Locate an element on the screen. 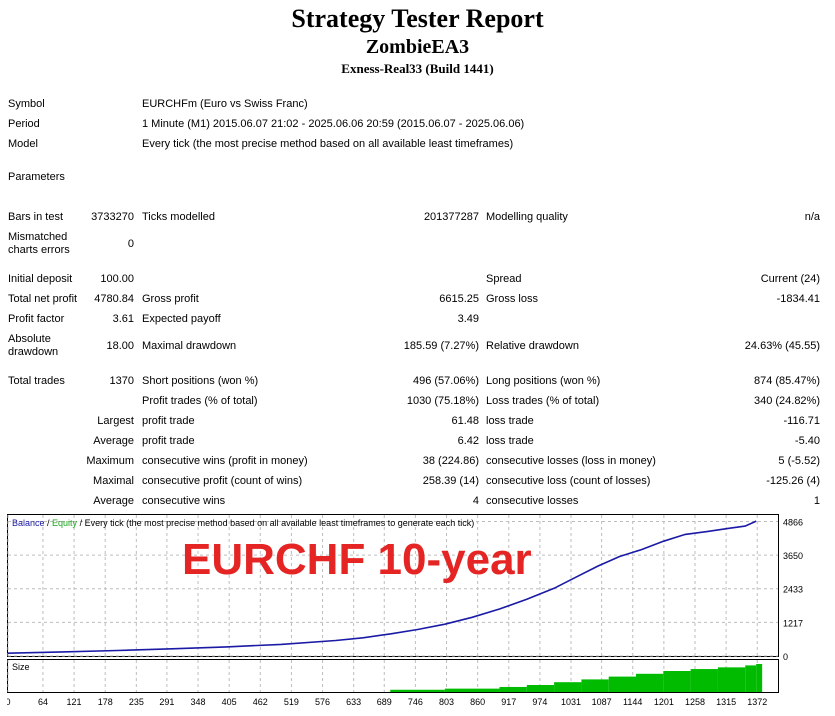 The width and height of the screenshot is (835, 716). total-trades-label: Total trades is located at coordinates (36, 381).